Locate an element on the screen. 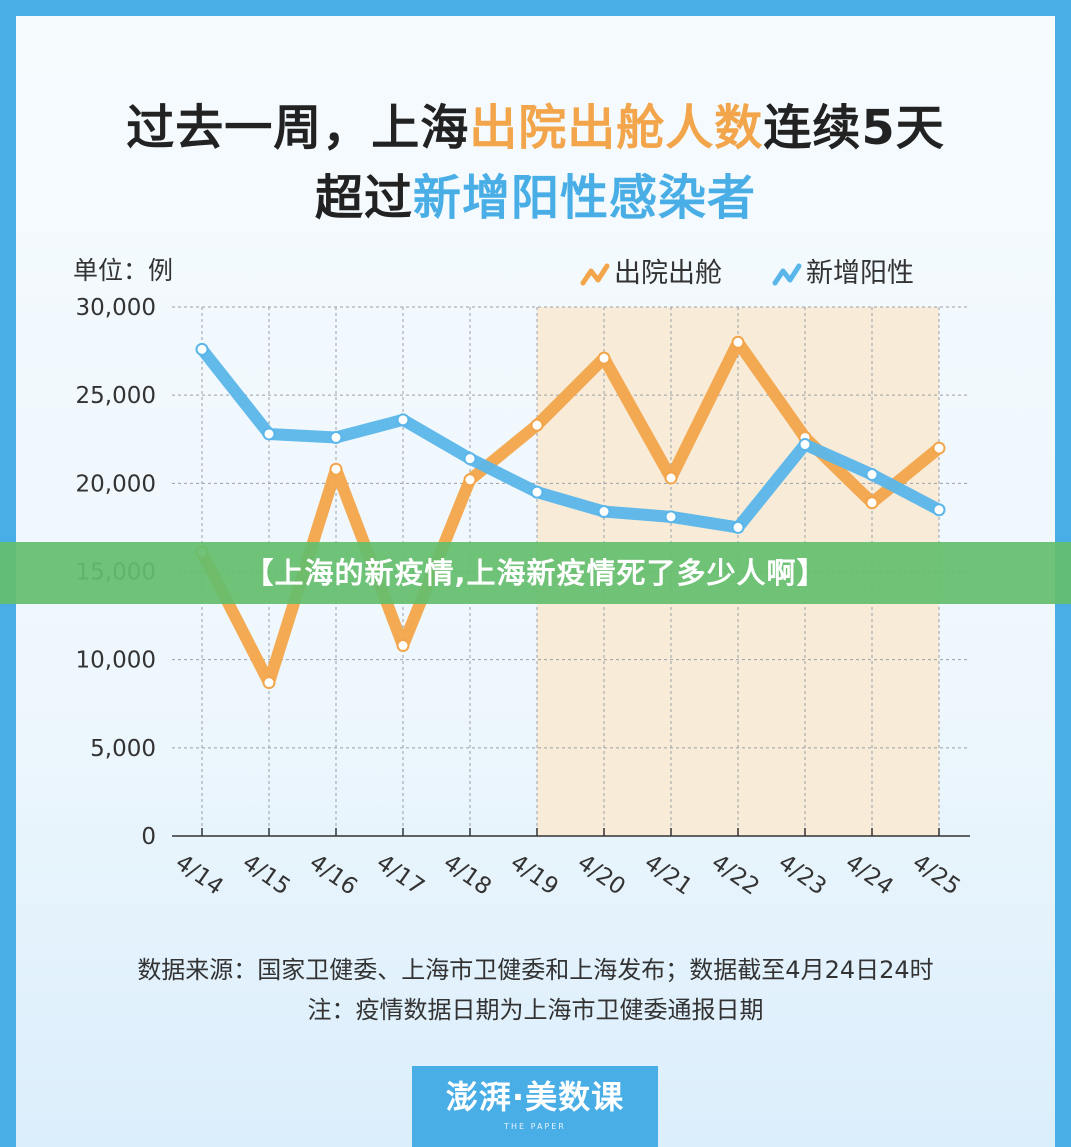 The height and width of the screenshot is (1147, 1071). note-line: 注：疫情数据日期为上海市卫健委通报日期 is located at coordinates (535, 1010).